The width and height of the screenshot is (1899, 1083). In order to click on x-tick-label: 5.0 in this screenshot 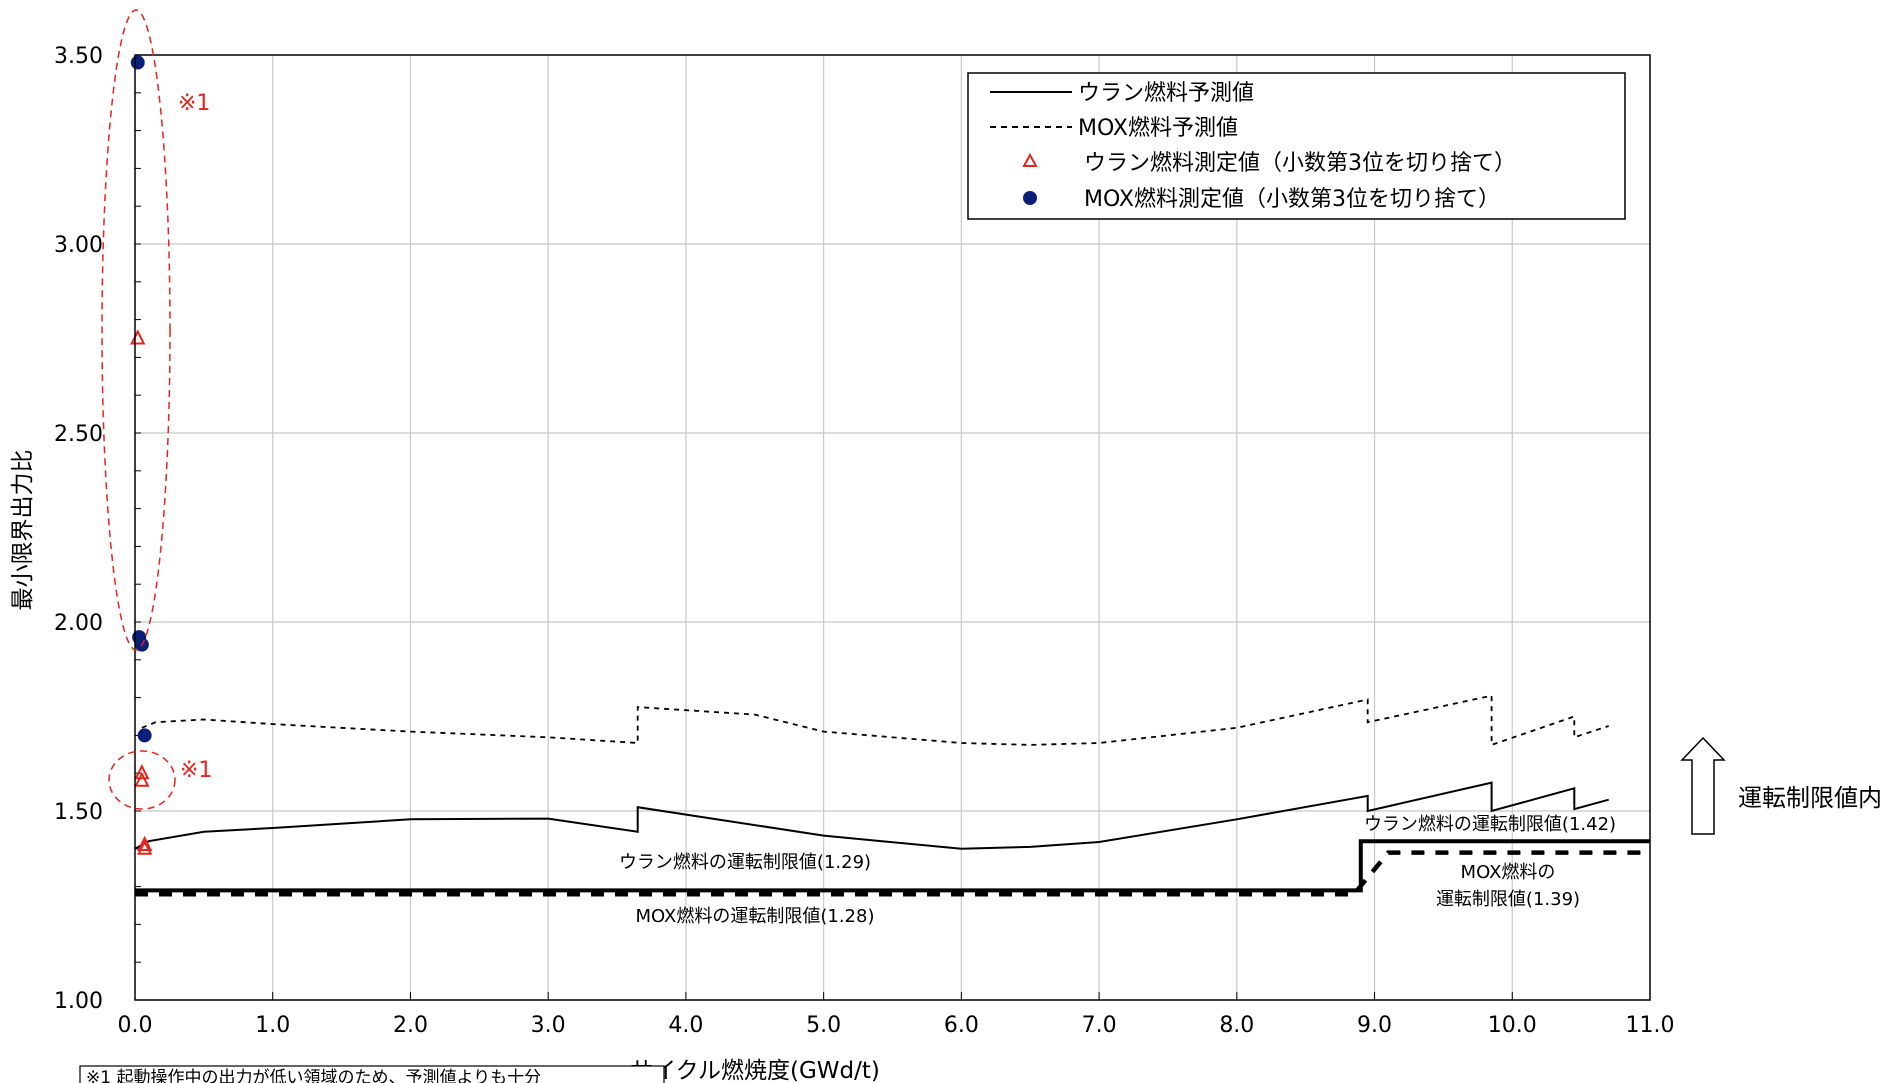, I will do `click(823, 1025)`.